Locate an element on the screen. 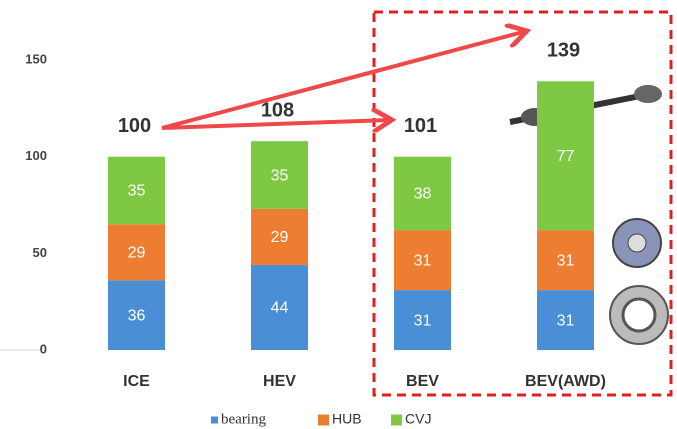 The width and height of the screenshot is (677, 429). y-tick-label: 50 is located at coordinates (40, 252).